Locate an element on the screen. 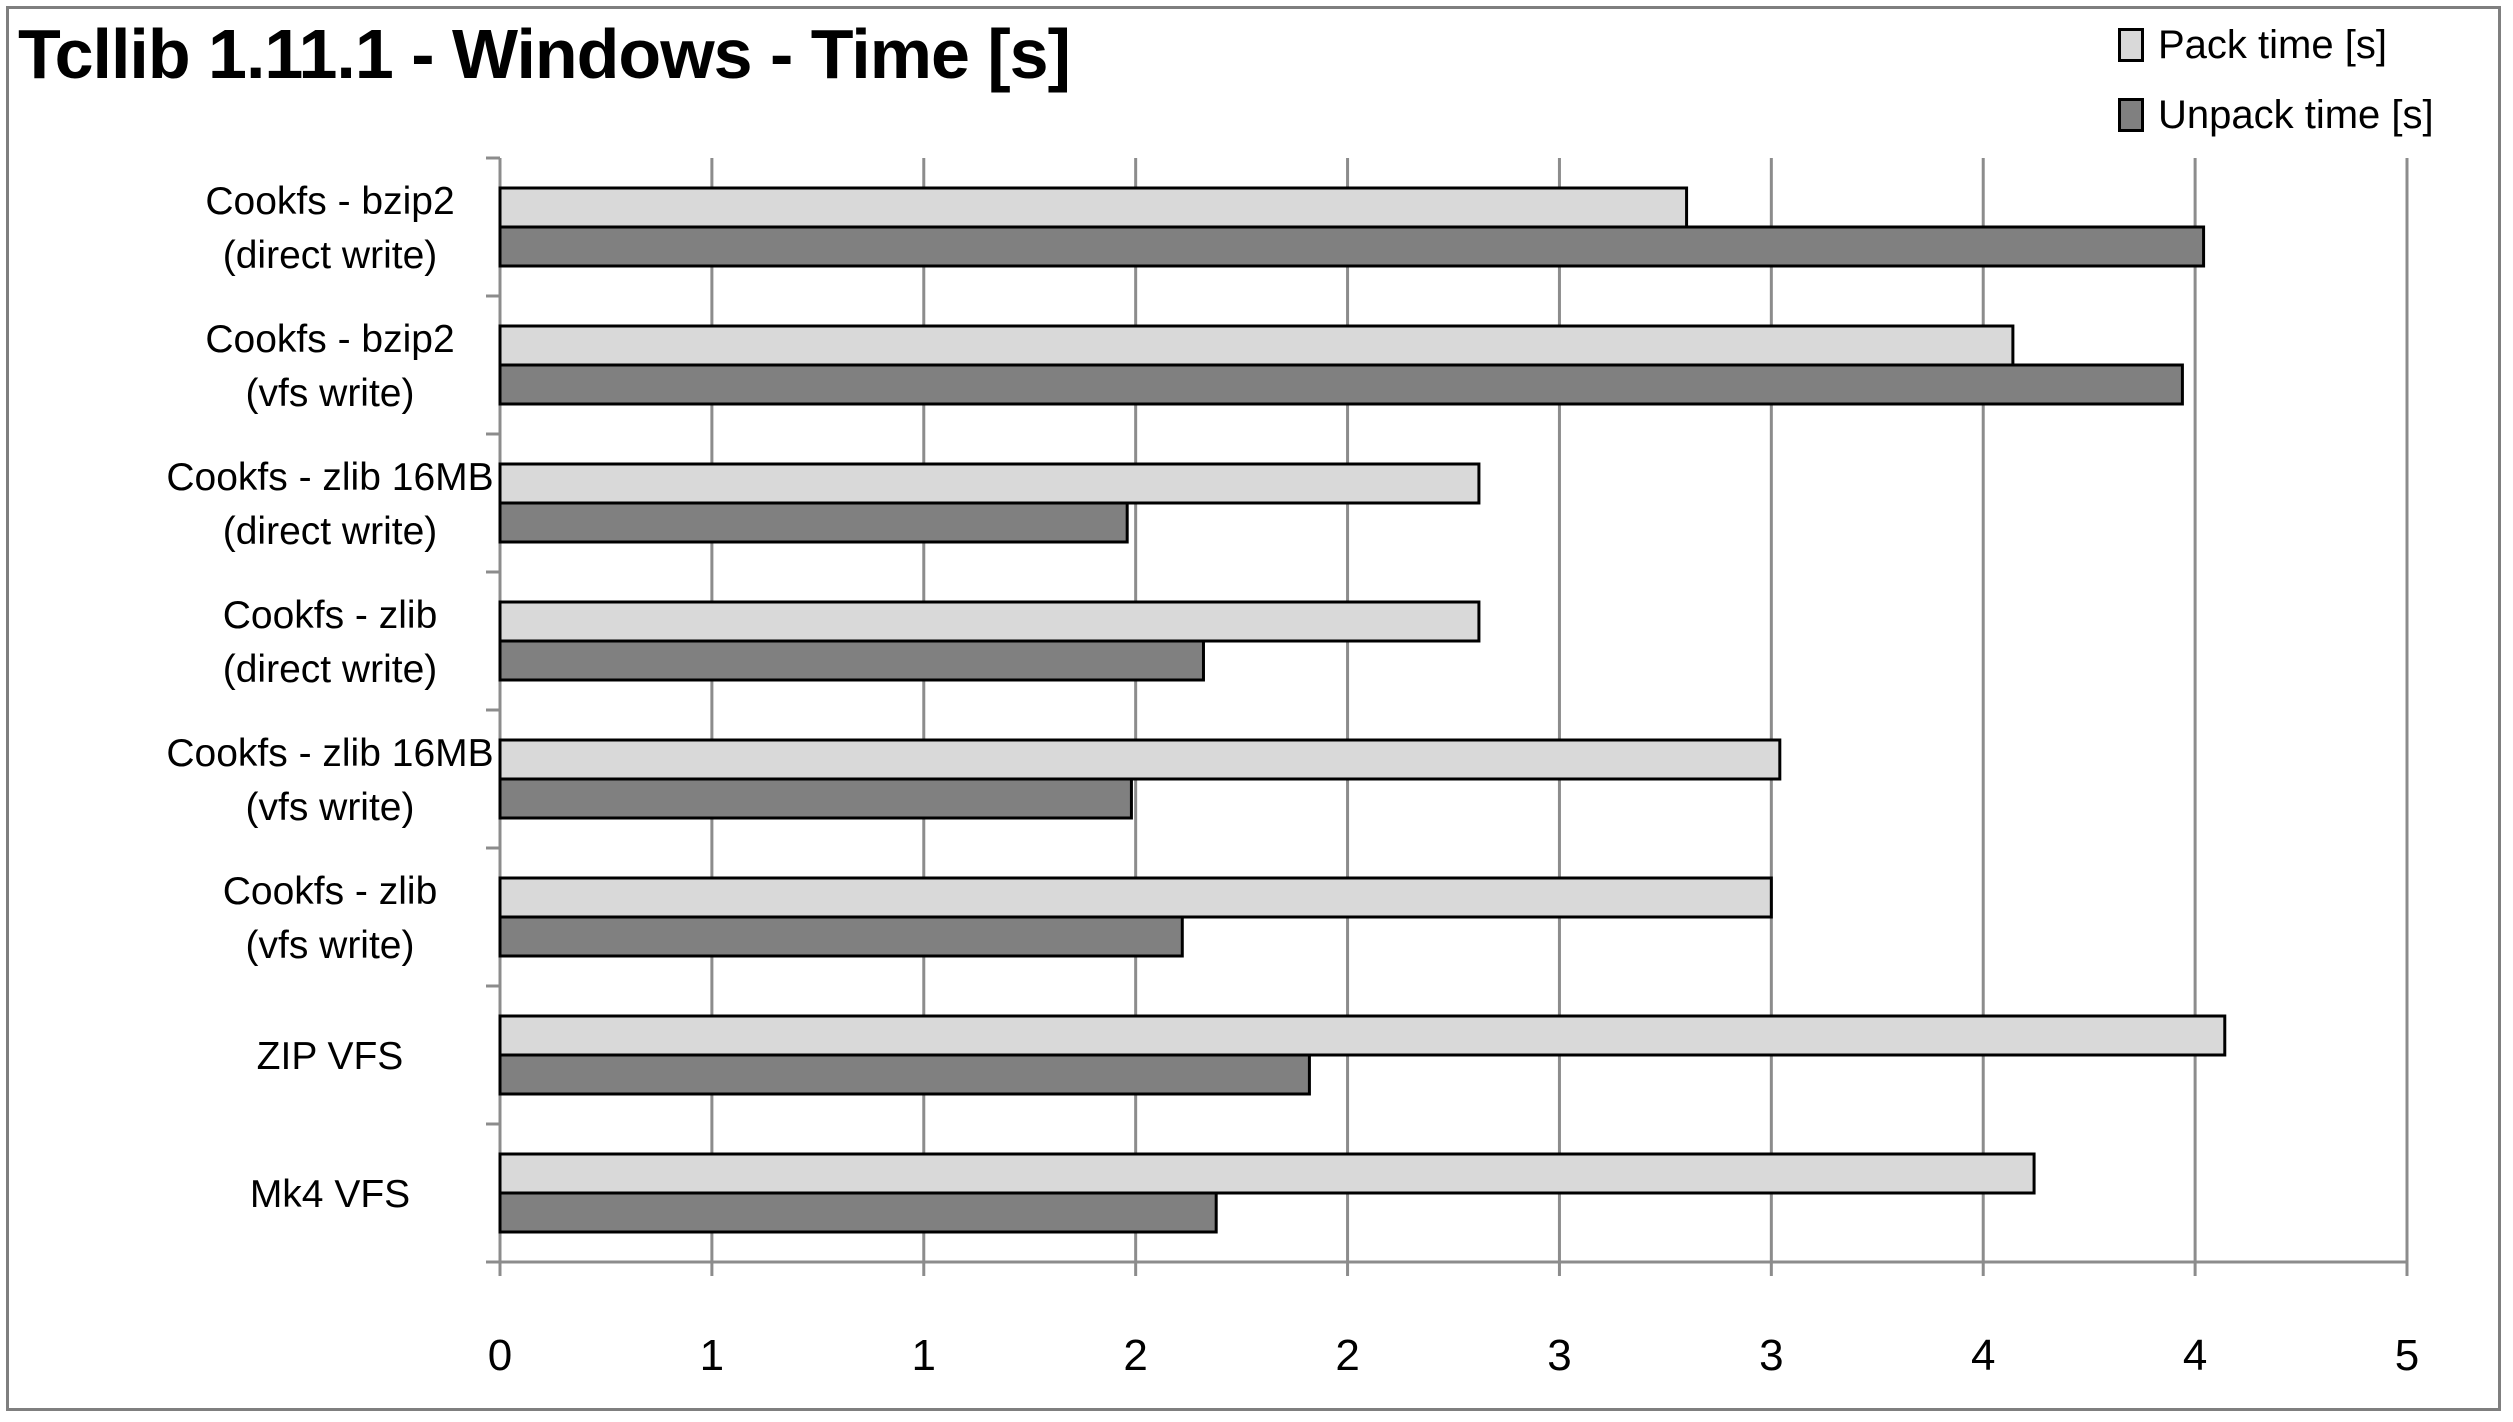 Image resolution: width=2513 pixels, height=1422 pixels. x-tick-label-2: 1 is located at coordinates (924, 1355).